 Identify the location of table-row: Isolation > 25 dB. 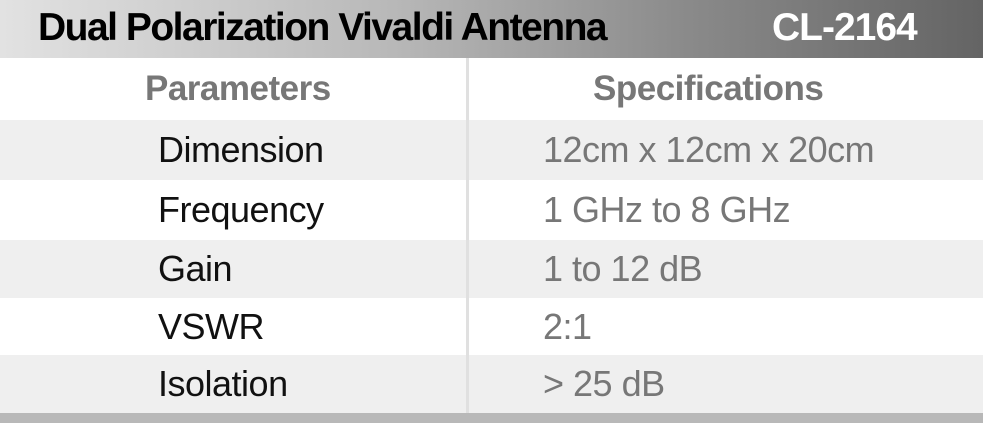
(491, 384).